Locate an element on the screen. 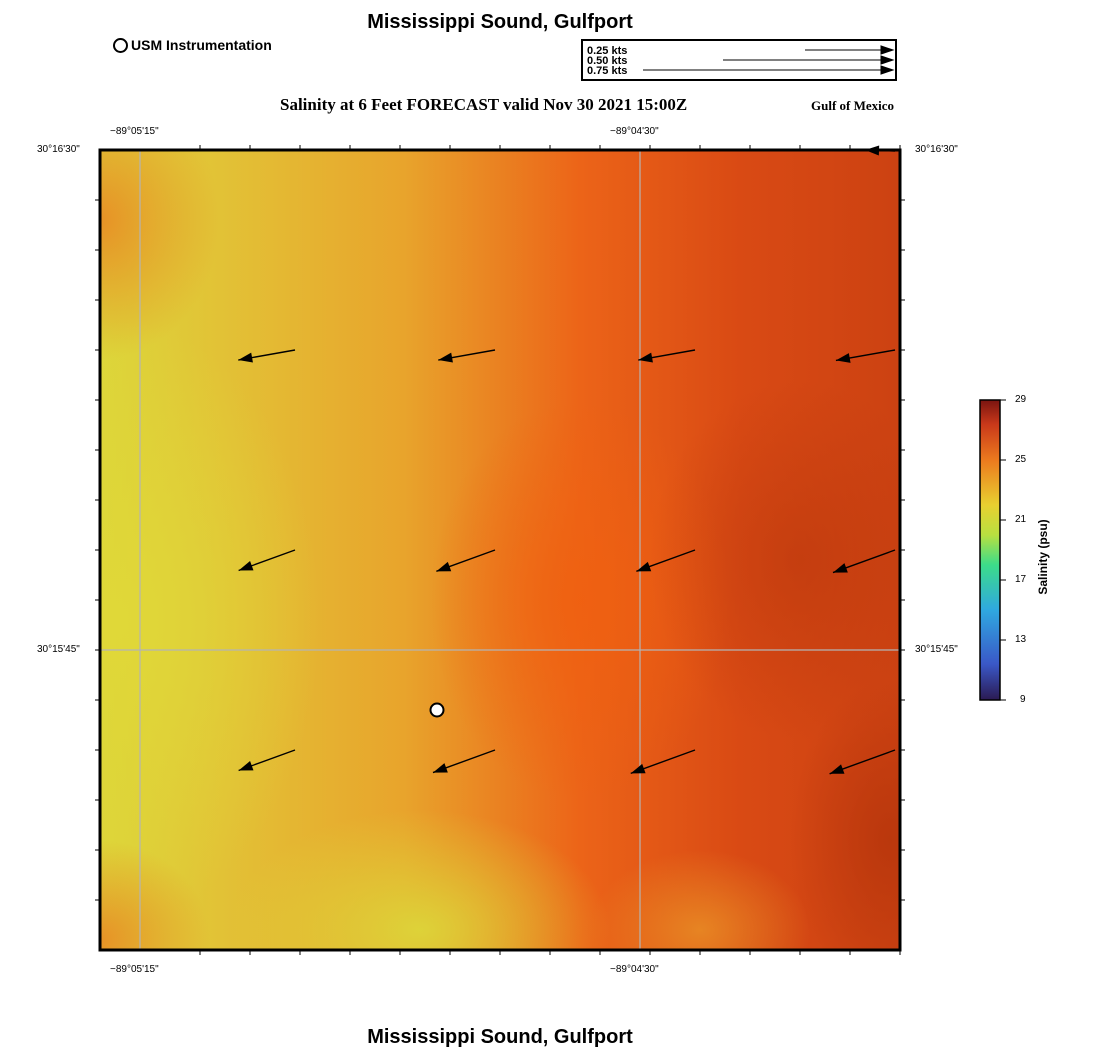 The image size is (1100, 1050). map-footer-title: Mississippi Sound, Gulfport is located at coordinates (500, 1037).